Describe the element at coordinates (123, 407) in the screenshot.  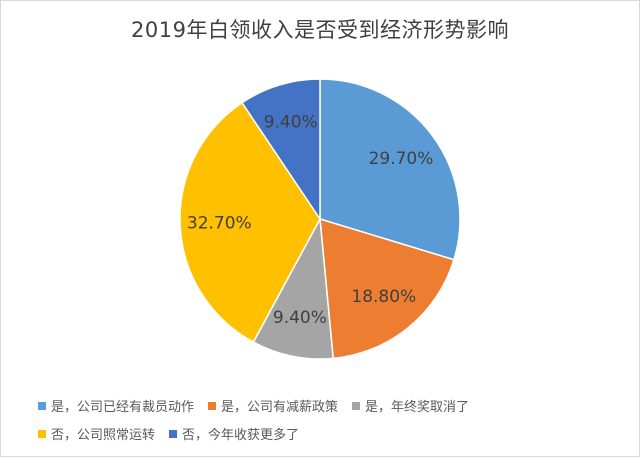
I see `legend-label-1: 是，公司已经有裁员动作` at that location.